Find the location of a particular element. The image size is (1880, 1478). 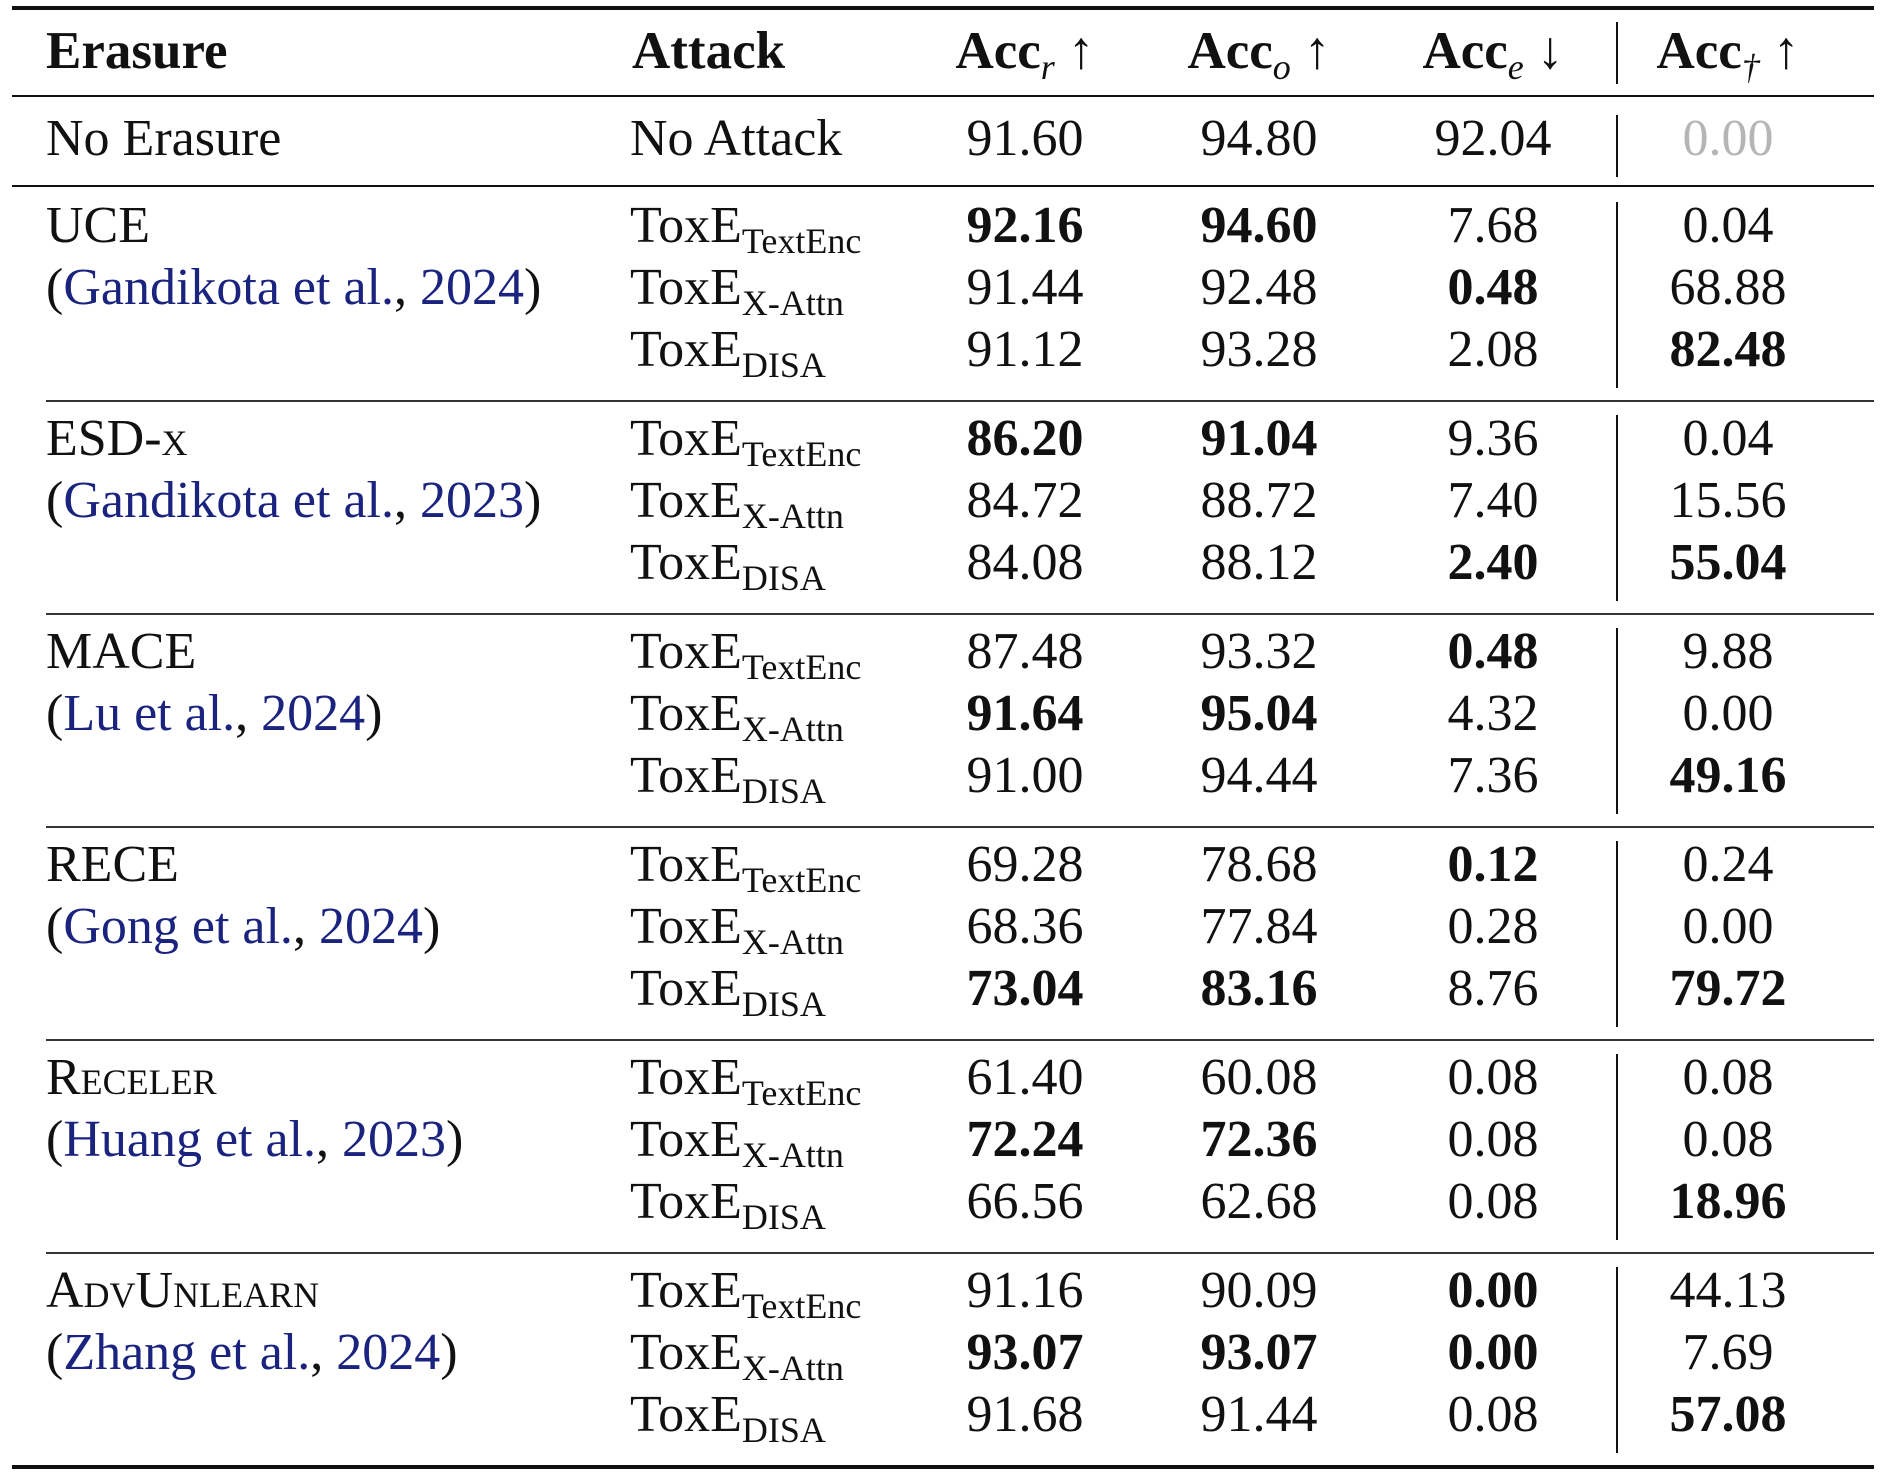

cell-acc-o: 91.04 is located at coordinates (1259, 438).